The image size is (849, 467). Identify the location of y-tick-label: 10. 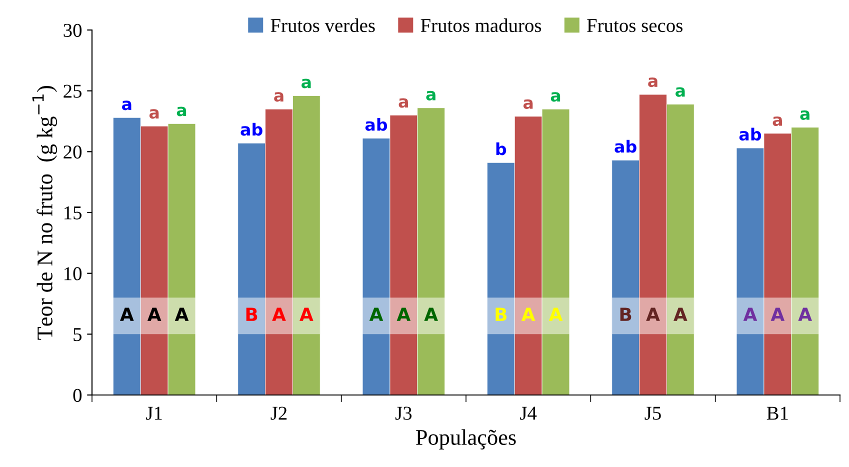
(73, 273).